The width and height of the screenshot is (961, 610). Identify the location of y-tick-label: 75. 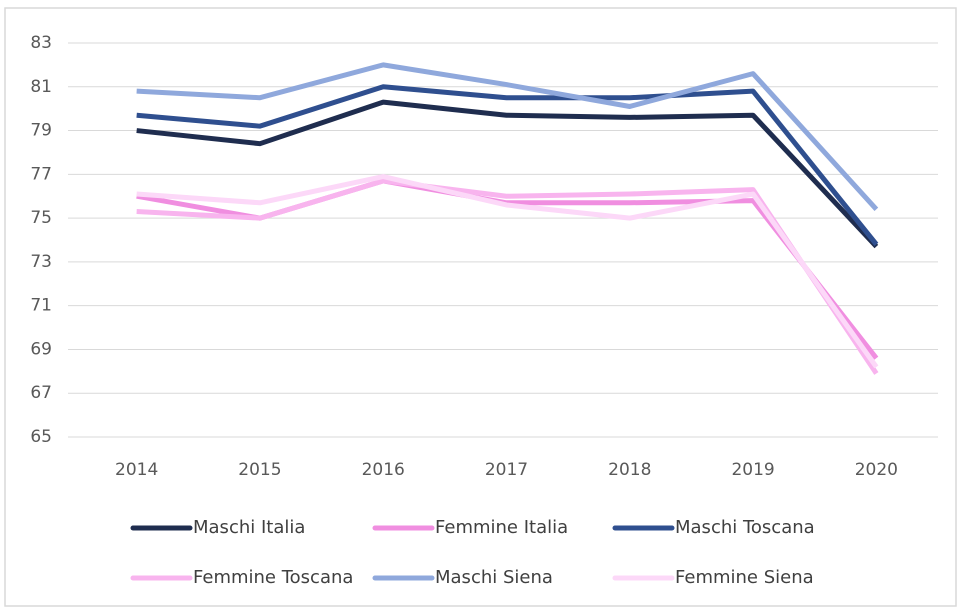
(41, 218).